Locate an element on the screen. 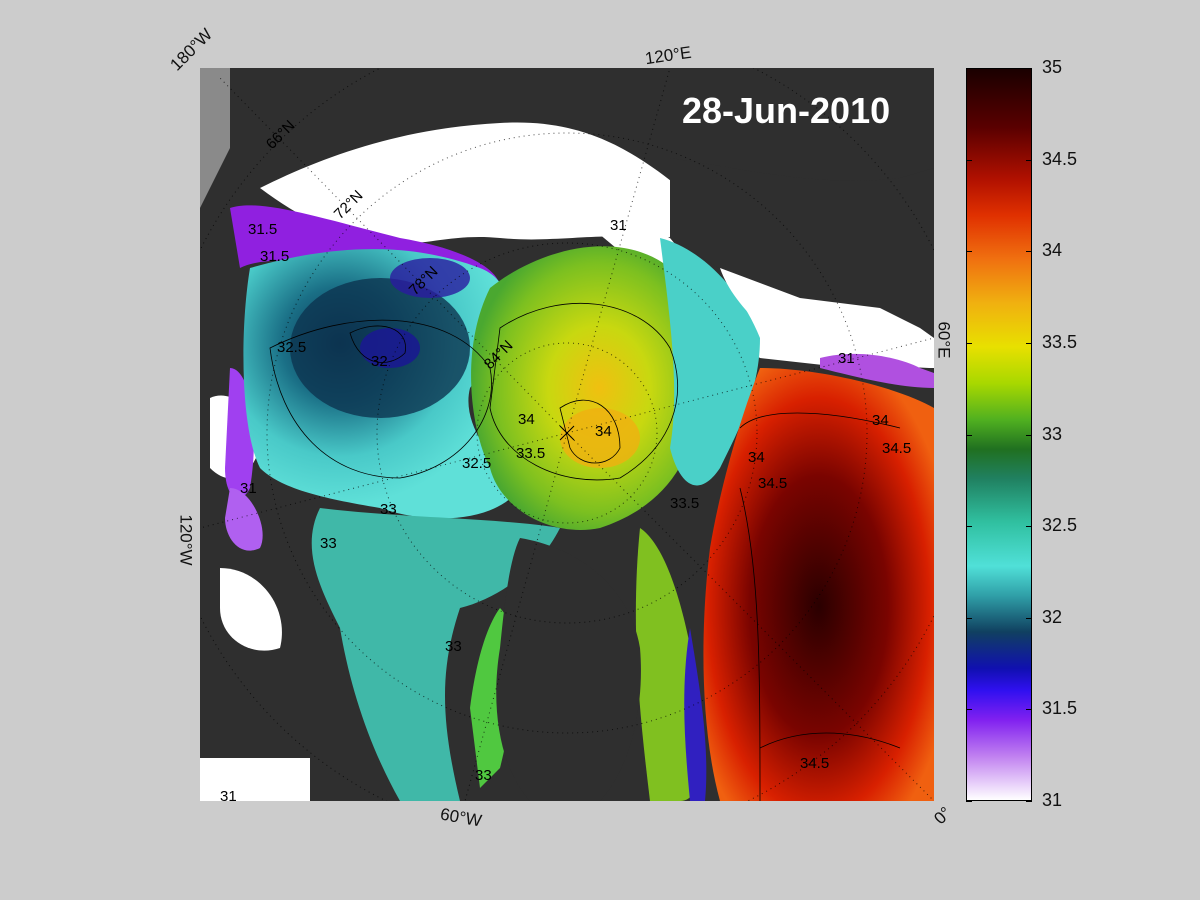 The width and height of the screenshot is (1200, 900). contour-label: 32 is located at coordinates (379, 361).